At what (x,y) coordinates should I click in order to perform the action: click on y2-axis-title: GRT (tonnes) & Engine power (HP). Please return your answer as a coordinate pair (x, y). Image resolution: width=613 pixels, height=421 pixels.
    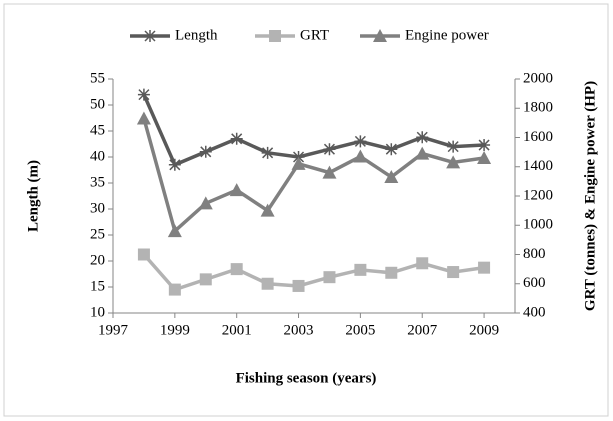
    Looking at the image, I should click on (590, 196).